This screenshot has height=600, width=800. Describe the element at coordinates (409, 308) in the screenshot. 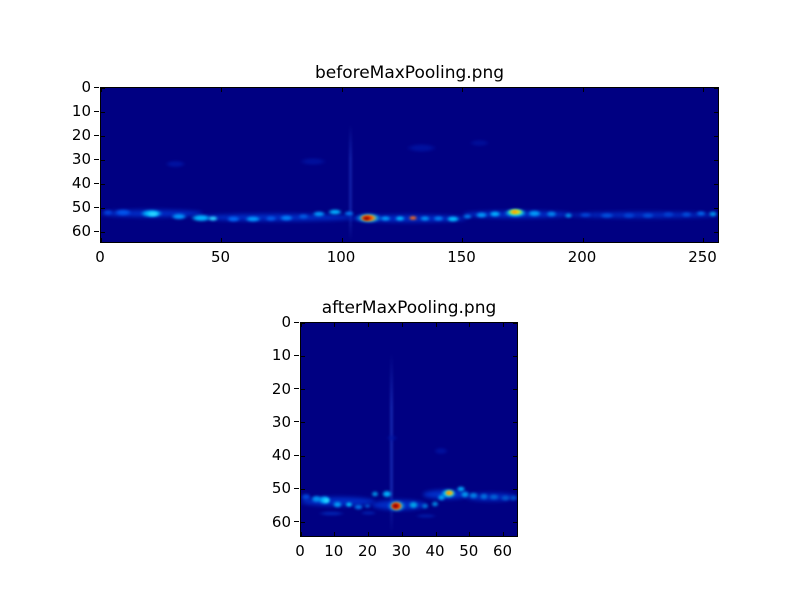

I see `plot-title-after: afterMaxPooling.png` at that location.